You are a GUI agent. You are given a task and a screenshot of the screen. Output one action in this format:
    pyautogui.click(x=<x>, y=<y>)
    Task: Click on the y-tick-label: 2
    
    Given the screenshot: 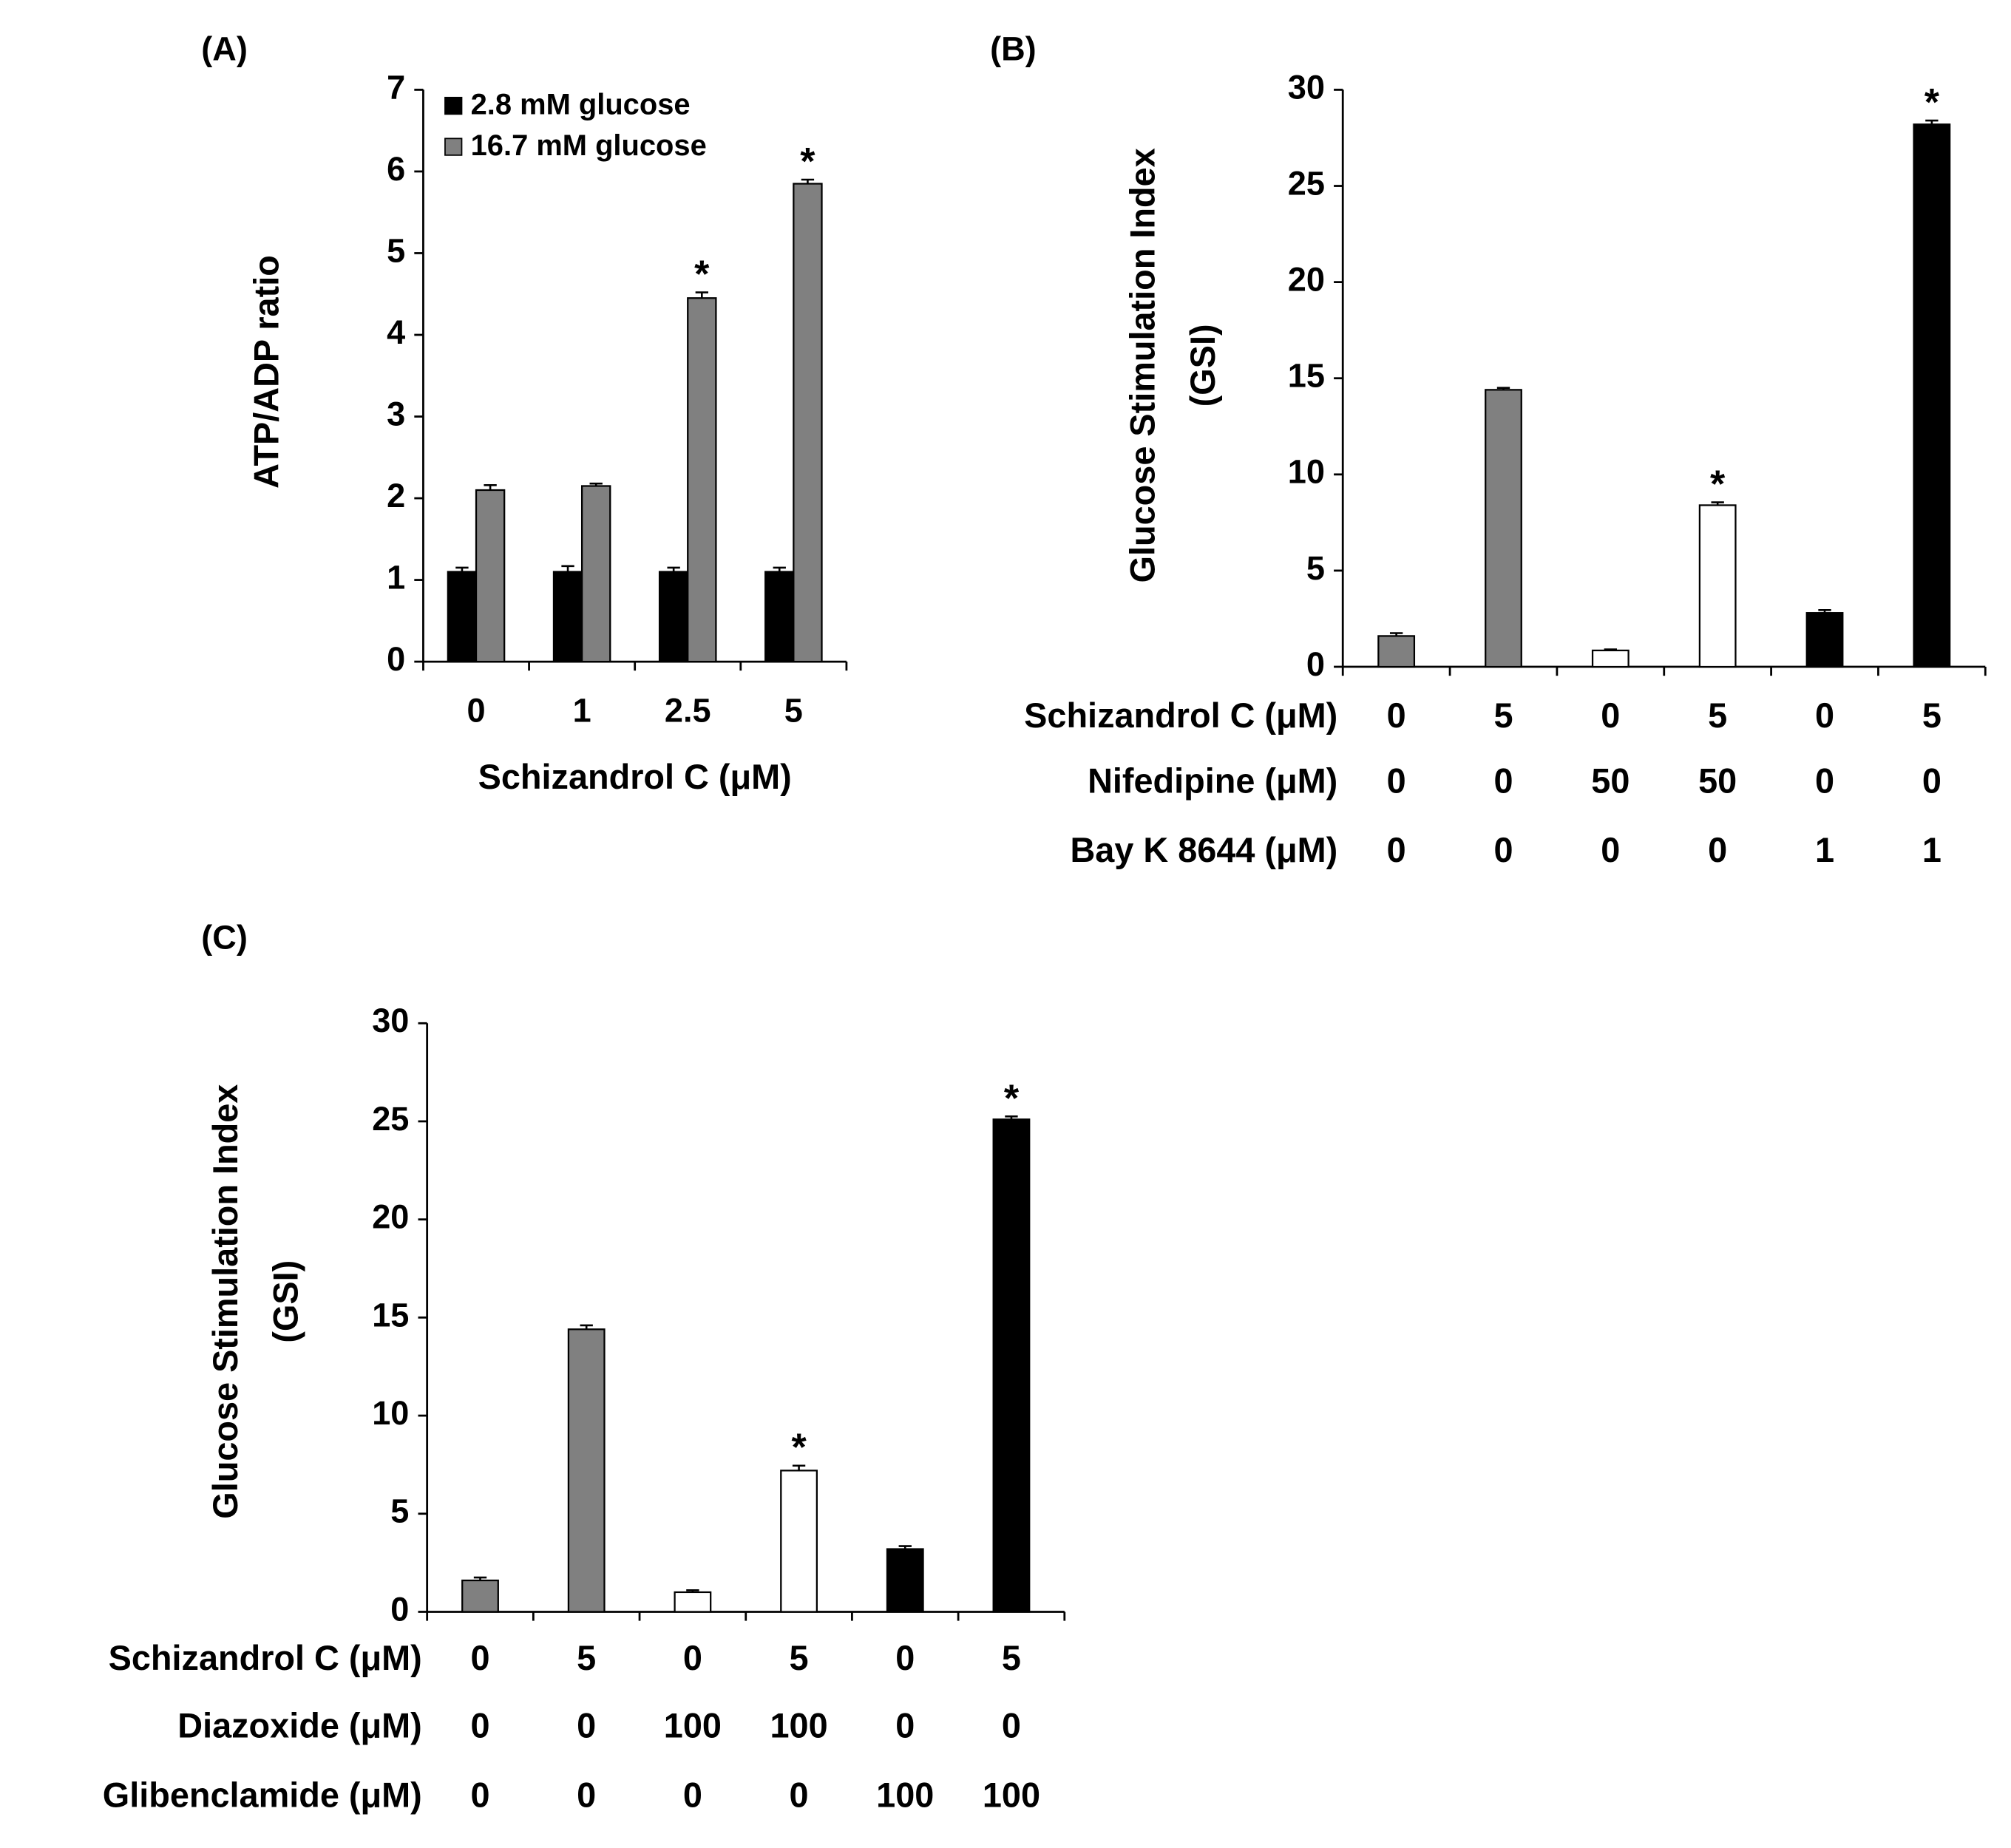 What is the action you would take?
    pyautogui.click(x=396, y=495)
    